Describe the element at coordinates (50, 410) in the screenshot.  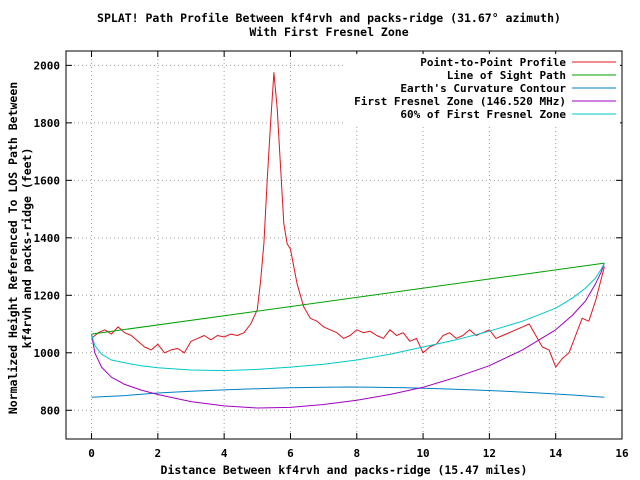
I see `y-tick-label: 800` at that location.